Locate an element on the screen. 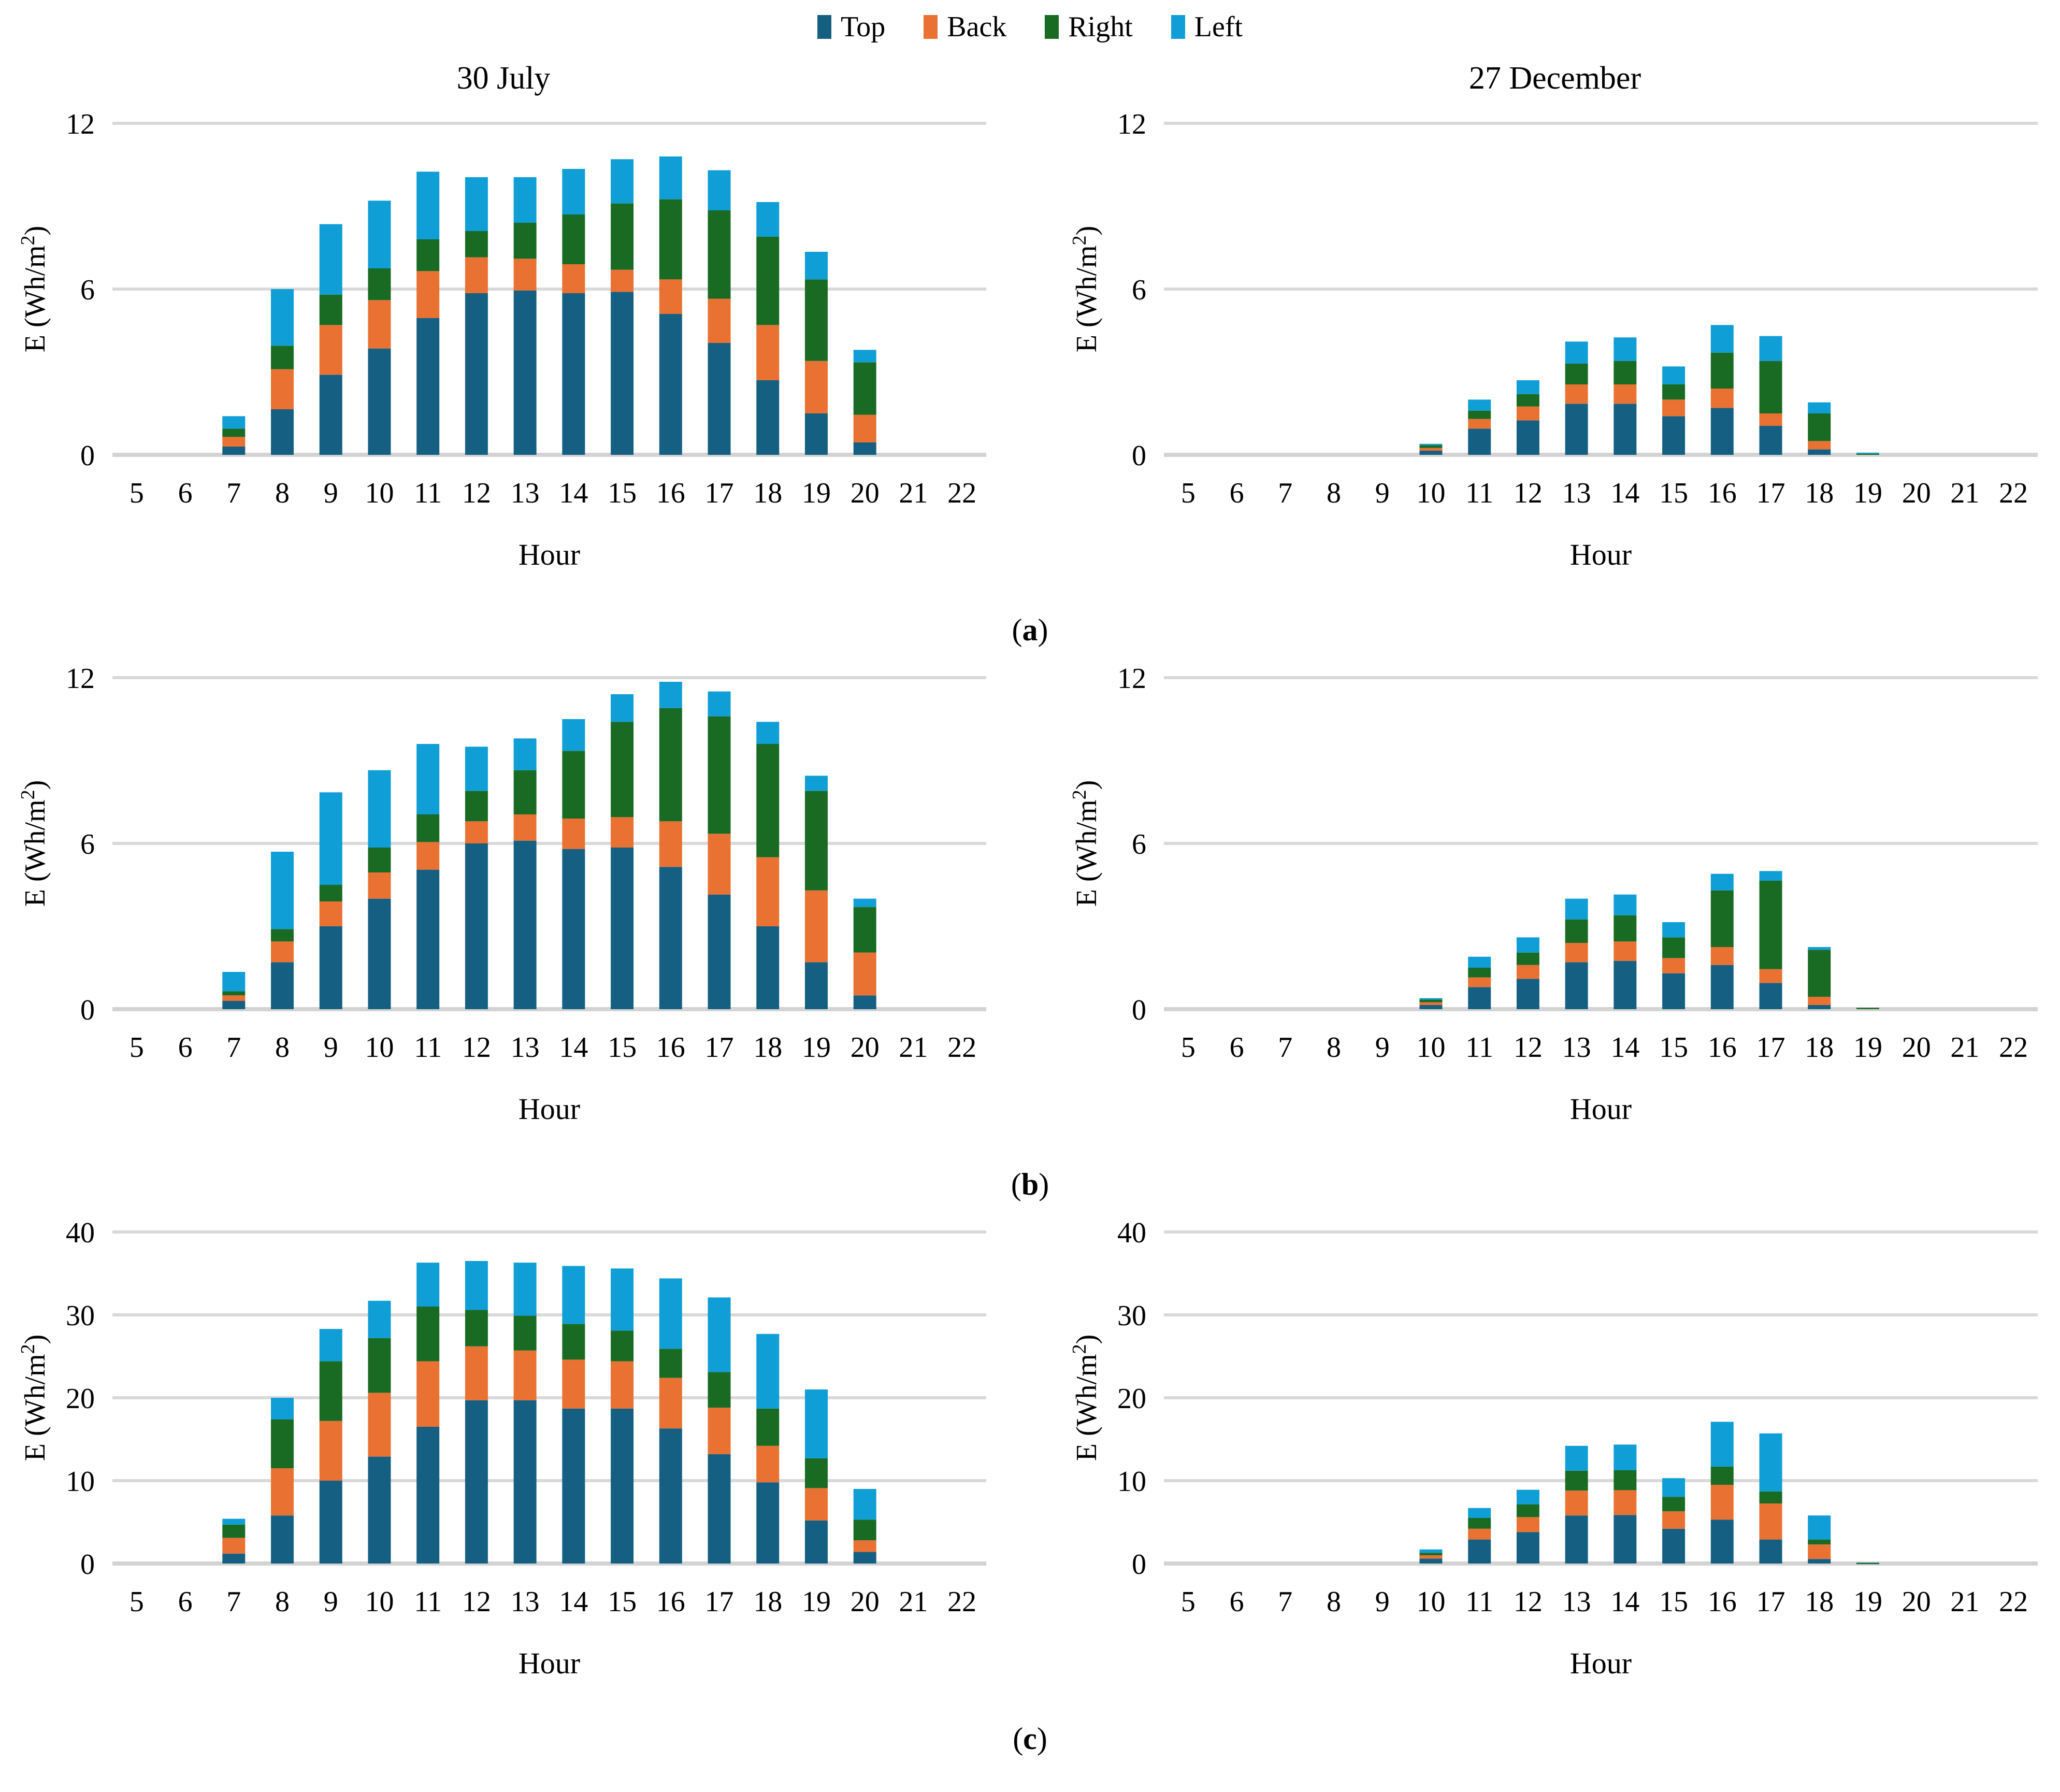 The image size is (2060, 1792). y-axis-title: E (Wh/m2) is located at coordinates (34, 1398).